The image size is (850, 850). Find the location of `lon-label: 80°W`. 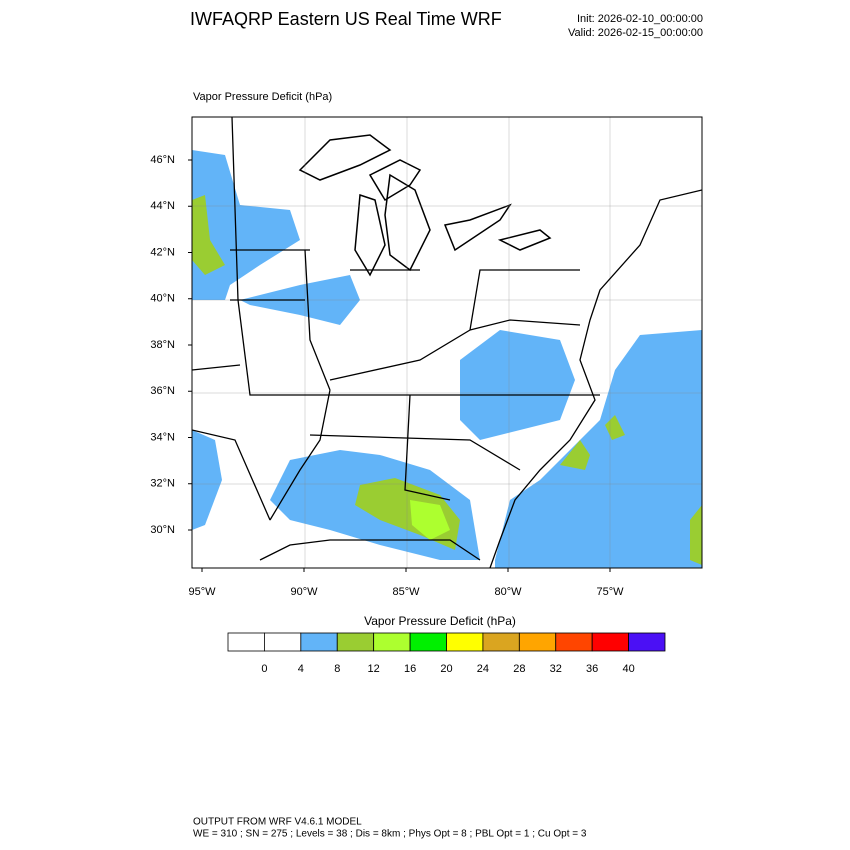

lon-label: 80°W is located at coordinates (508, 592).